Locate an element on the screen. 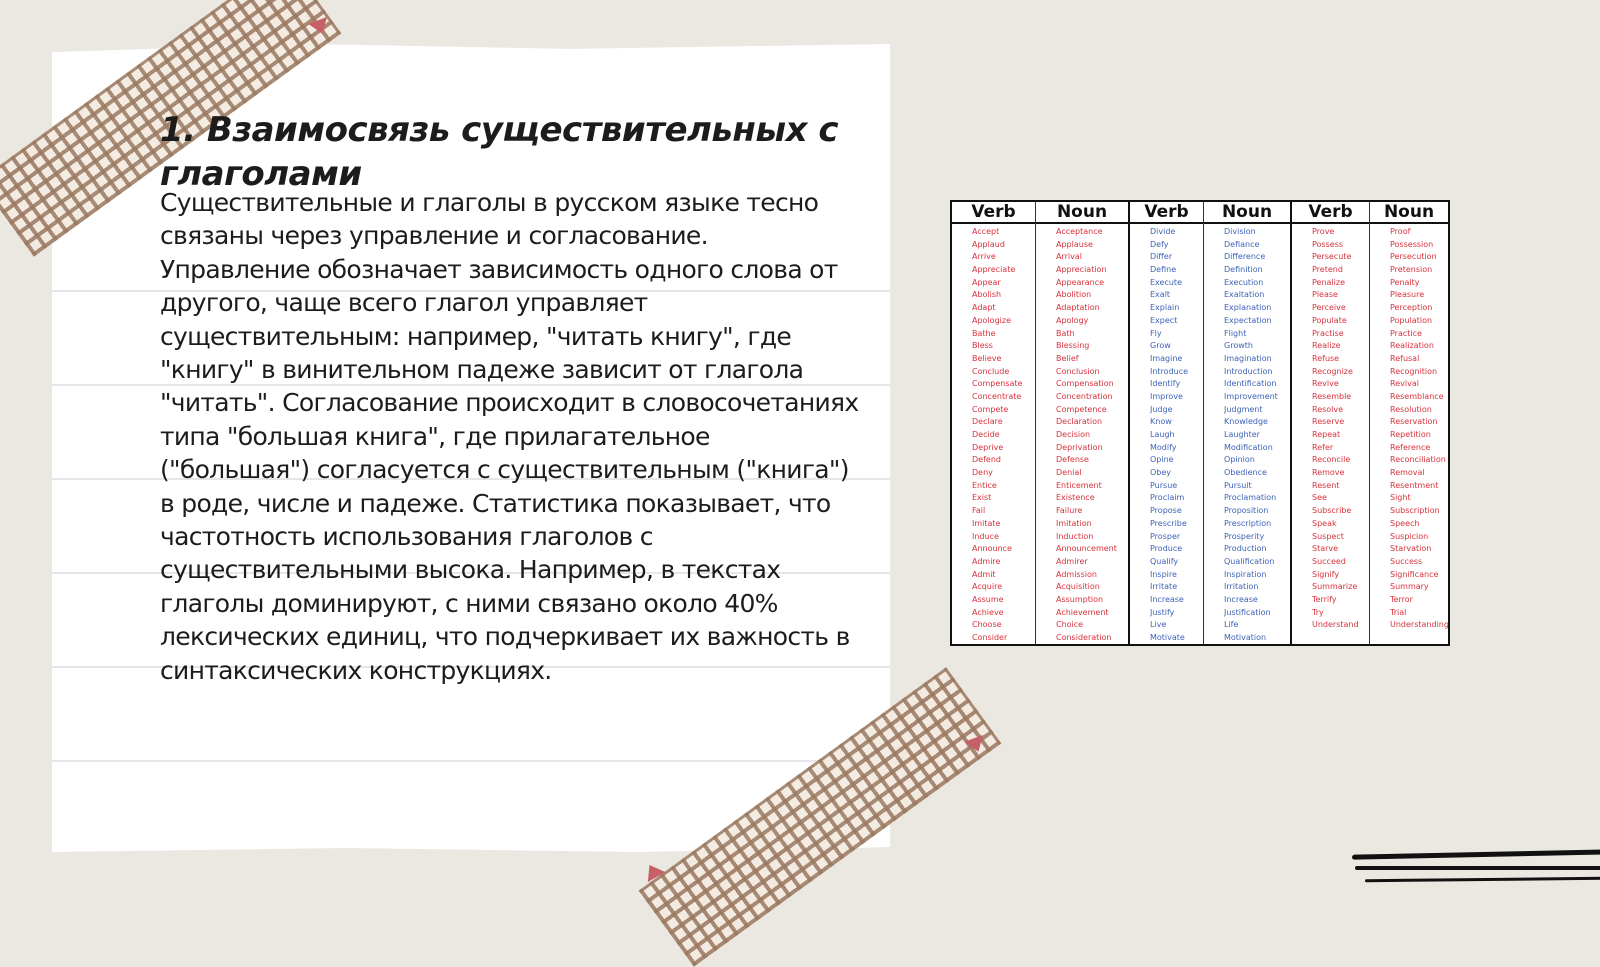 This screenshot has height=967, width=1600. table-cell-word: Defiance is located at coordinates (1242, 244).